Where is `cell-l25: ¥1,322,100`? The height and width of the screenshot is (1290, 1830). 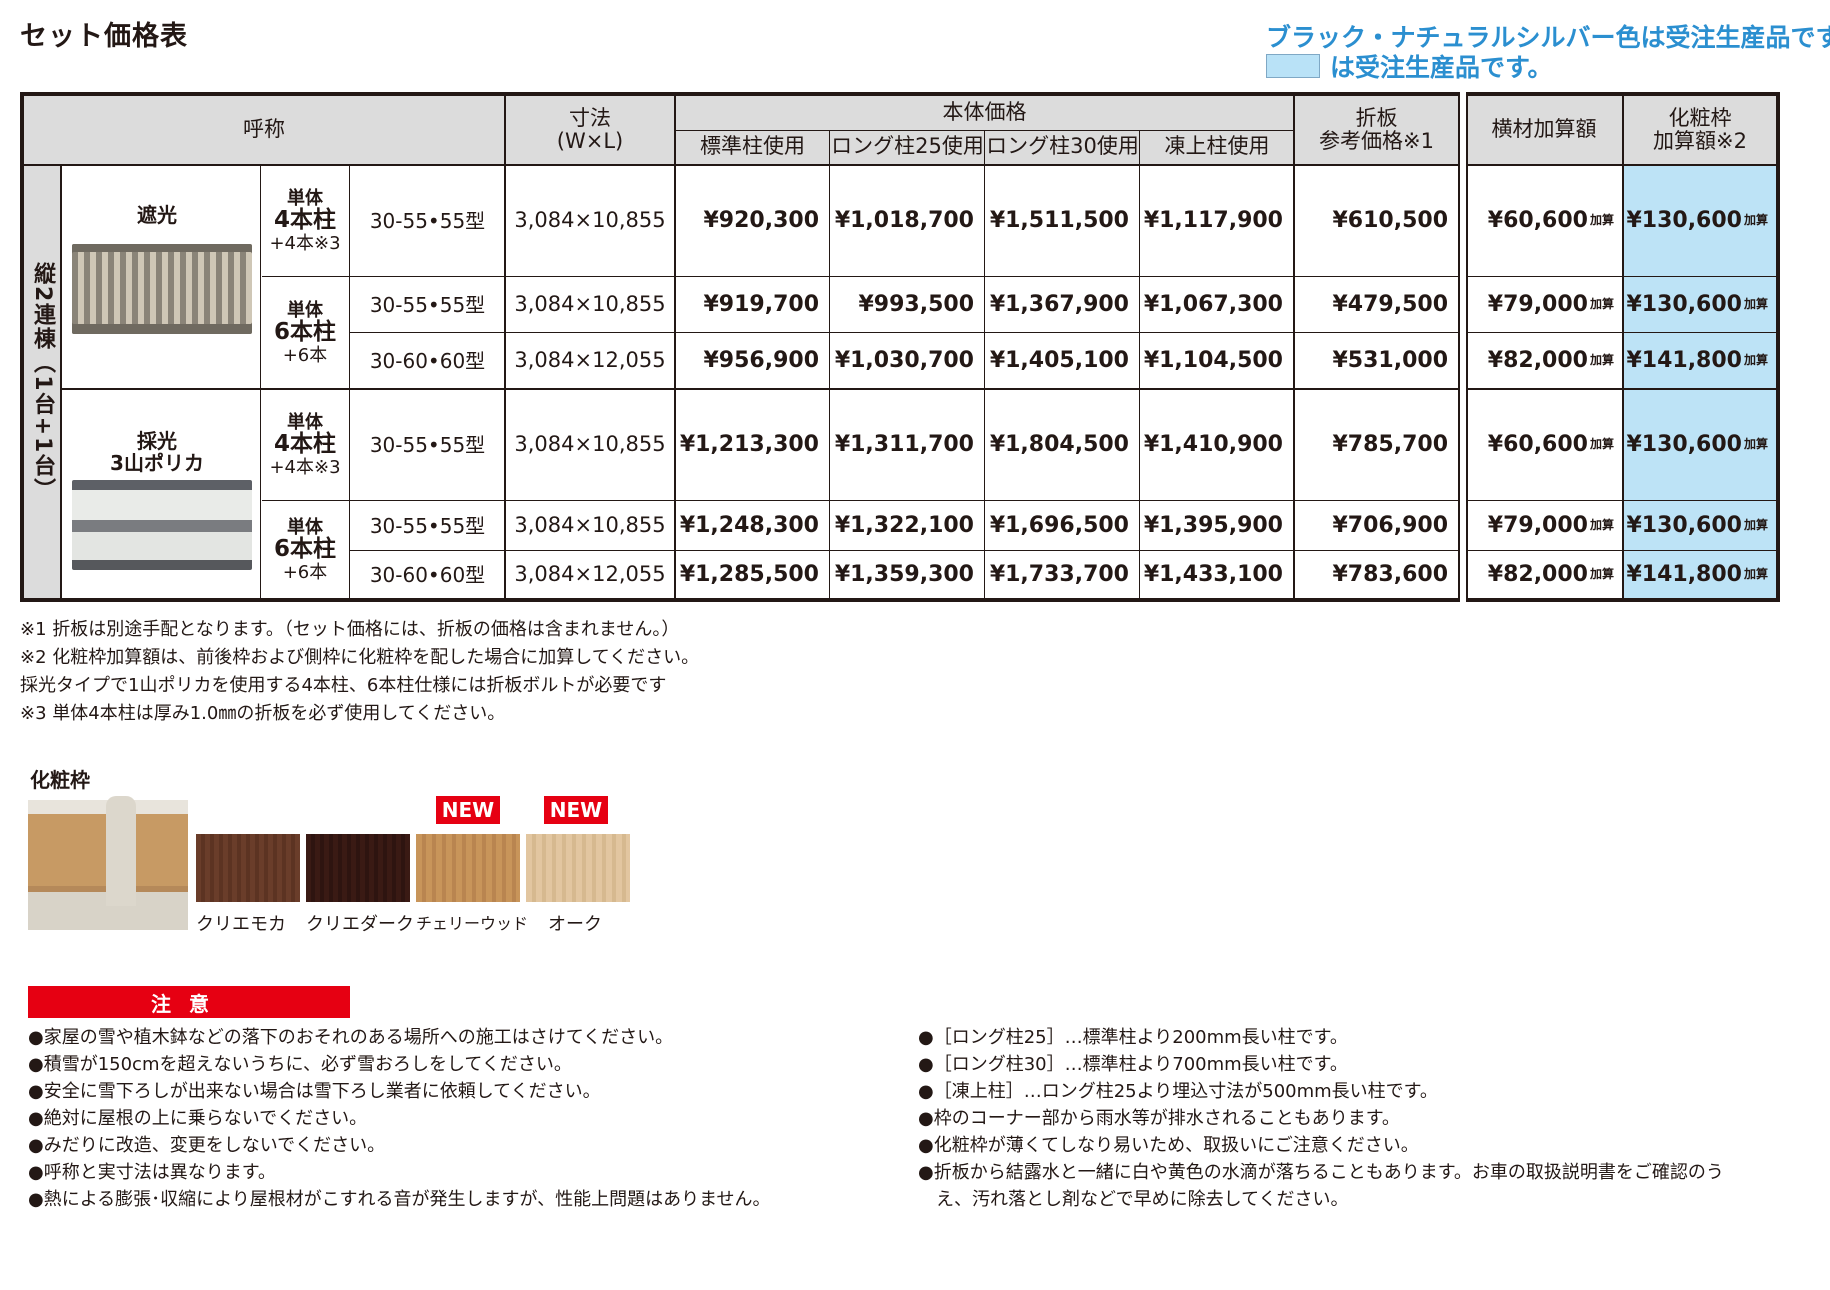 cell-l25: ¥1,322,100 is located at coordinates (907, 526).